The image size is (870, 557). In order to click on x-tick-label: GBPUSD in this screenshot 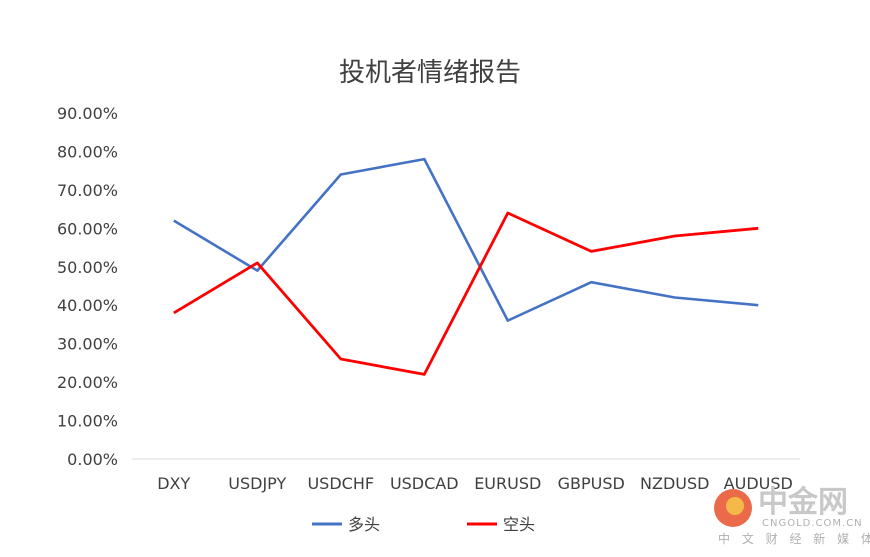, I will do `click(591, 483)`.